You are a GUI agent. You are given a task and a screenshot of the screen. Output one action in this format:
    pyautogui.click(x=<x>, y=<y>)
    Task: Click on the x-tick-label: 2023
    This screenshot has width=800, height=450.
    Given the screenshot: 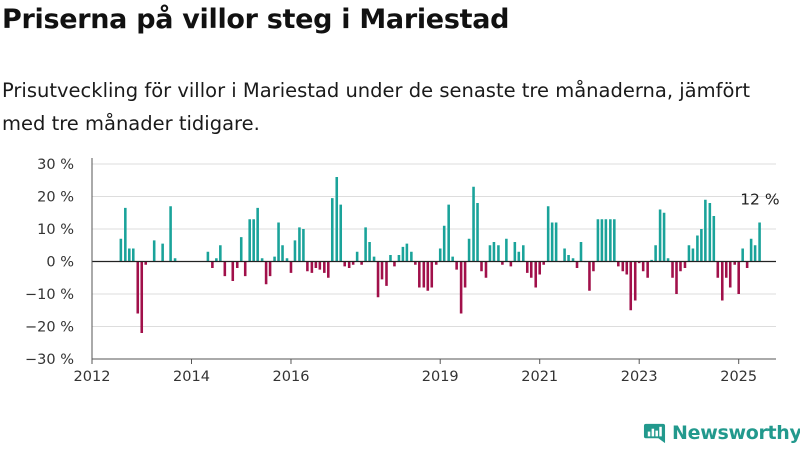 What is the action you would take?
    pyautogui.click(x=639, y=377)
    